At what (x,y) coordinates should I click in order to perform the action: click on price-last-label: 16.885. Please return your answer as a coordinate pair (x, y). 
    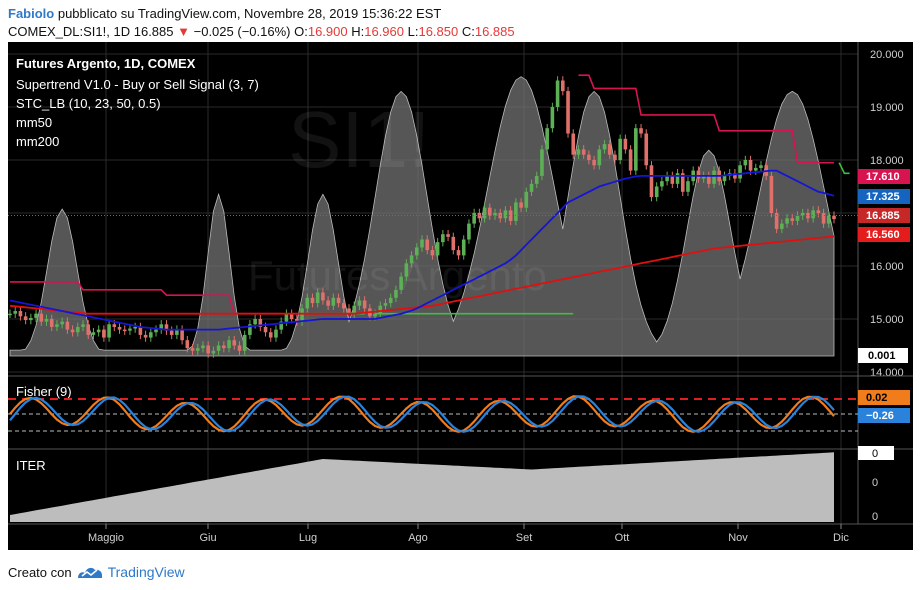
    Looking at the image, I should click on (883, 216).